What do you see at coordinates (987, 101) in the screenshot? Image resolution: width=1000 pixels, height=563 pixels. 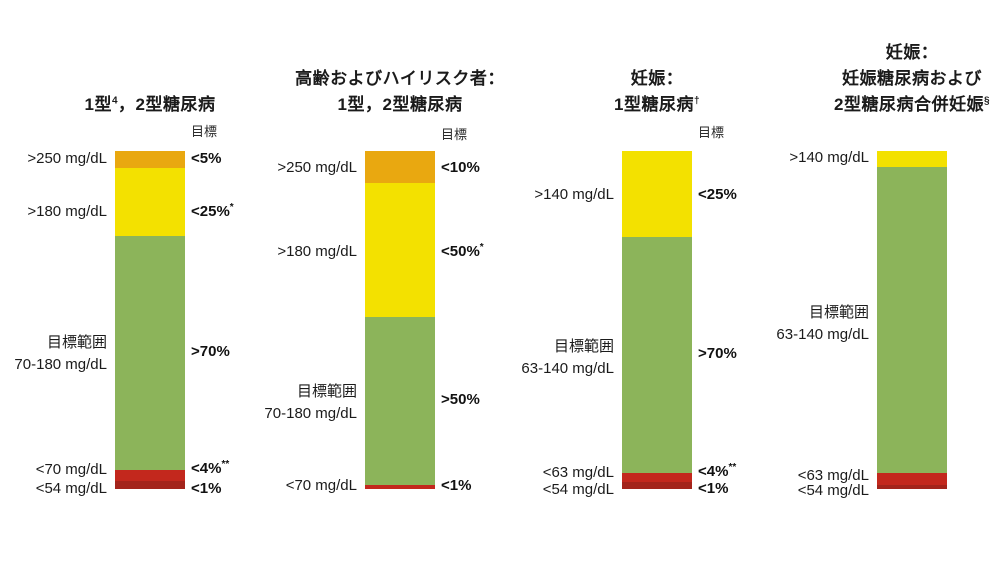 I see `footnote-marker: §` at bounding box center [987, 101].